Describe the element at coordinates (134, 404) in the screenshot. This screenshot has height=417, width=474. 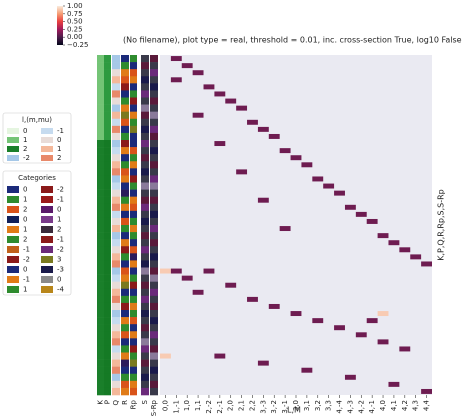
I see `strip-label: Rp` at that location.